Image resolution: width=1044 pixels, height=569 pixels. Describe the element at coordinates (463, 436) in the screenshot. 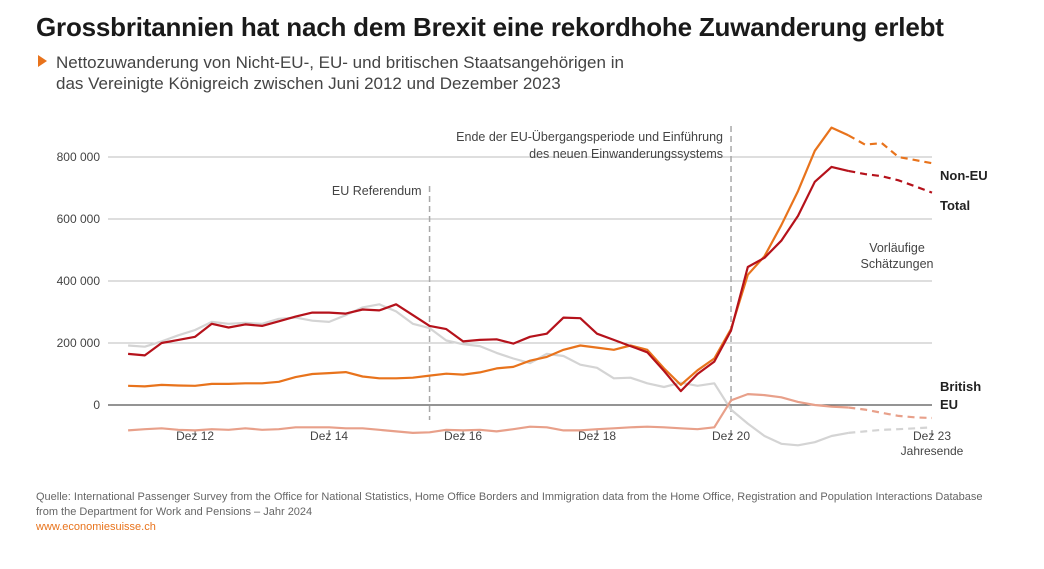

I see `x-tick-label: Dez 16` at that location.